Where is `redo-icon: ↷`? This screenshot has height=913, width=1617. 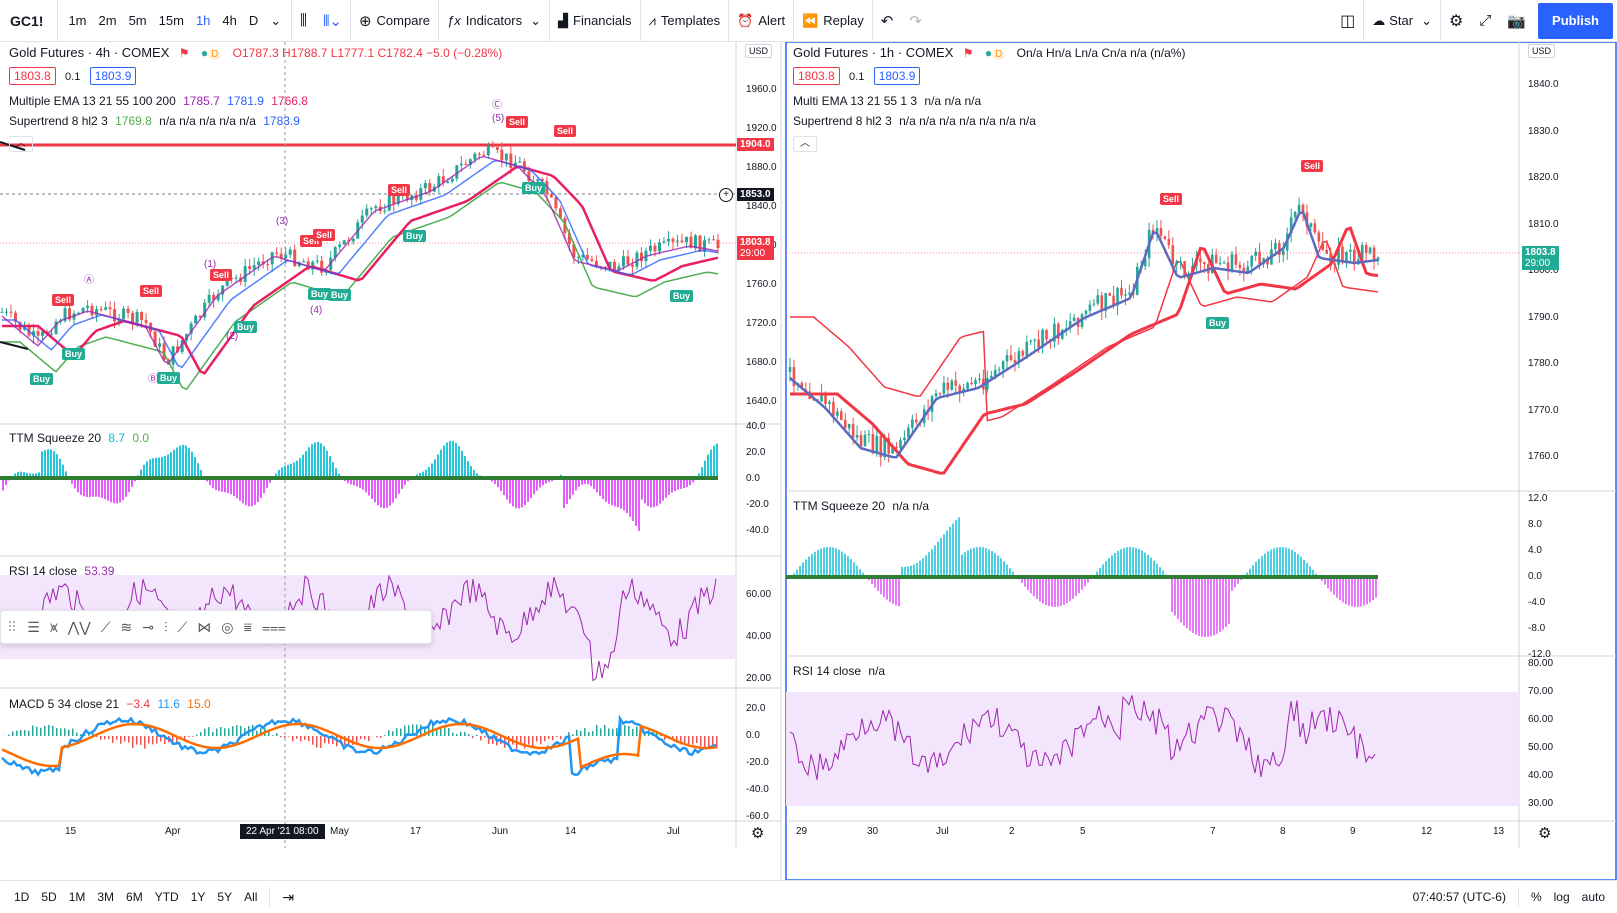 redo-icon: ↷ is located at coordinates (915, 21).